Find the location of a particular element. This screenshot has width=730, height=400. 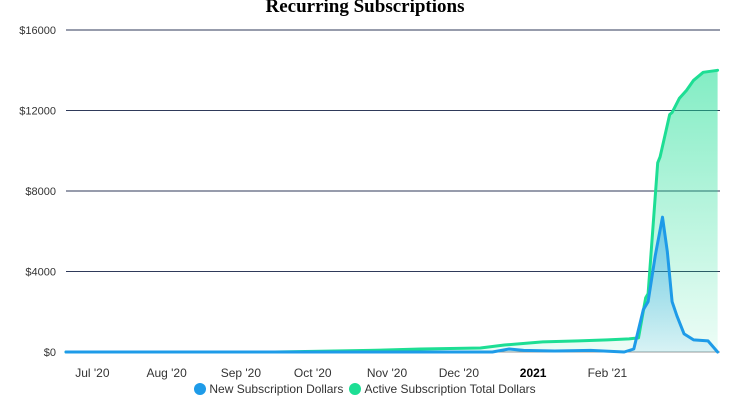

x-tick-label: Feb '21 is located at coordinates (608, 373).